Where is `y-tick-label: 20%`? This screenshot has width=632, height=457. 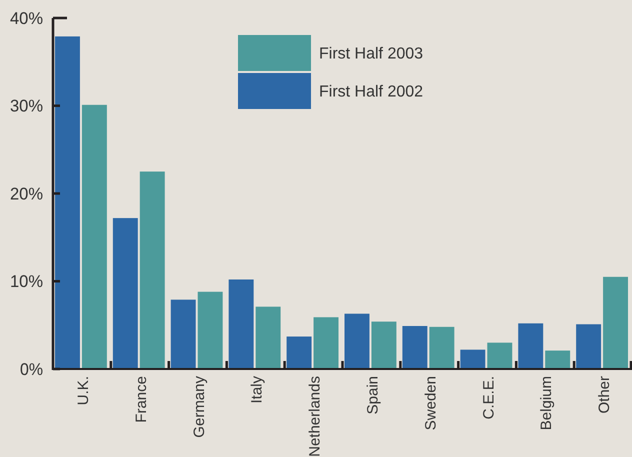 y-tick-label: 20% is located at coordinates (27, 194).